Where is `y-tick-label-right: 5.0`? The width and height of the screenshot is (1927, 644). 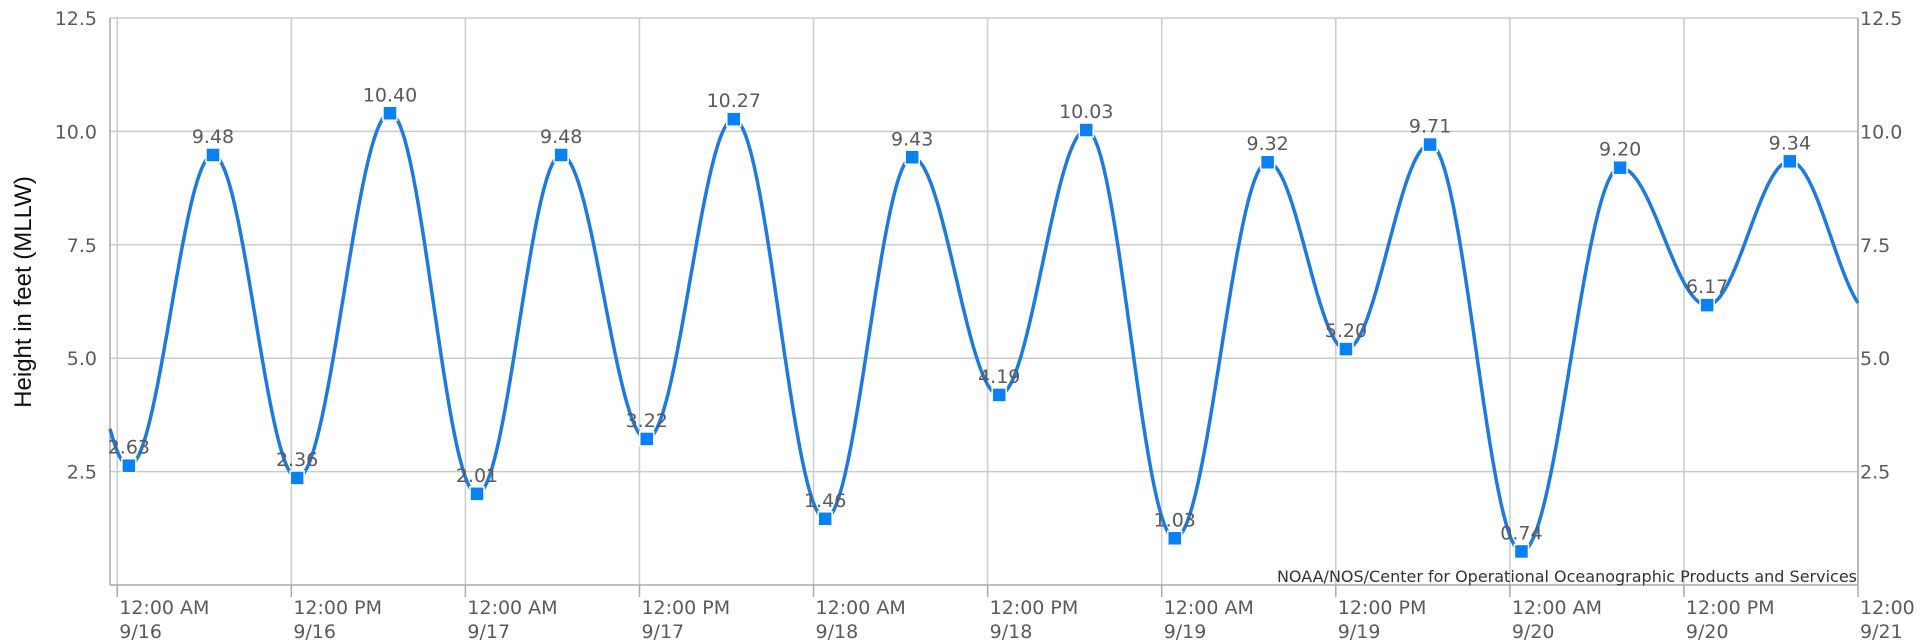
y-tick-label-right: 5.0 is located at coordinates (1875, 359).